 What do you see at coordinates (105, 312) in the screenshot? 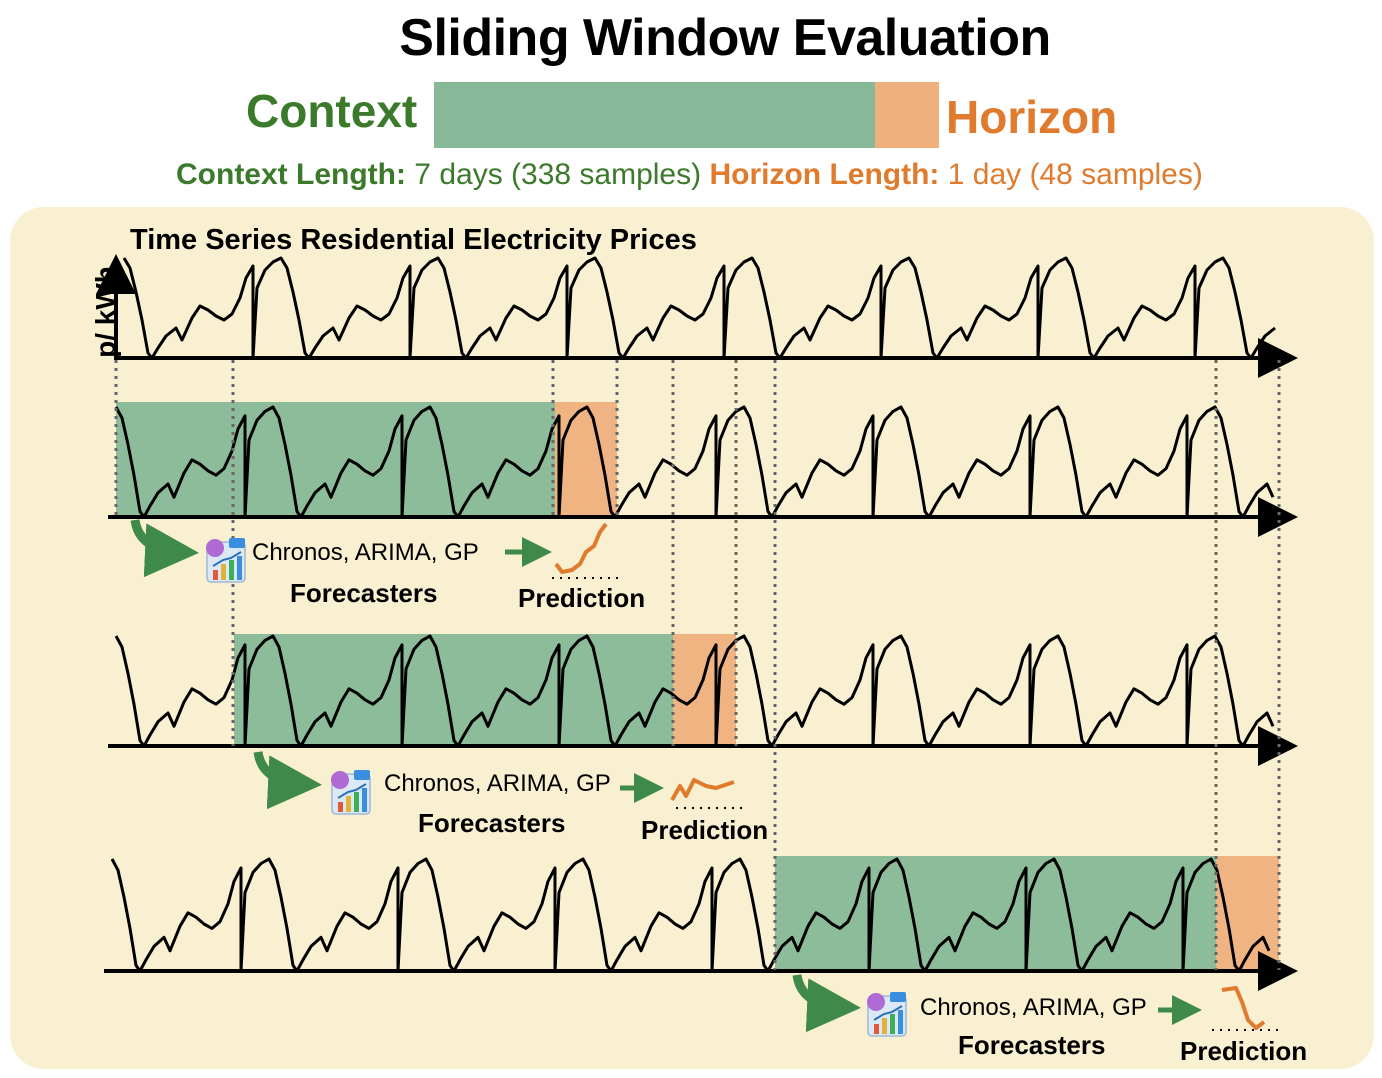
I see `y-axis-label: p/ kWh` at bounding box center [105, 312].